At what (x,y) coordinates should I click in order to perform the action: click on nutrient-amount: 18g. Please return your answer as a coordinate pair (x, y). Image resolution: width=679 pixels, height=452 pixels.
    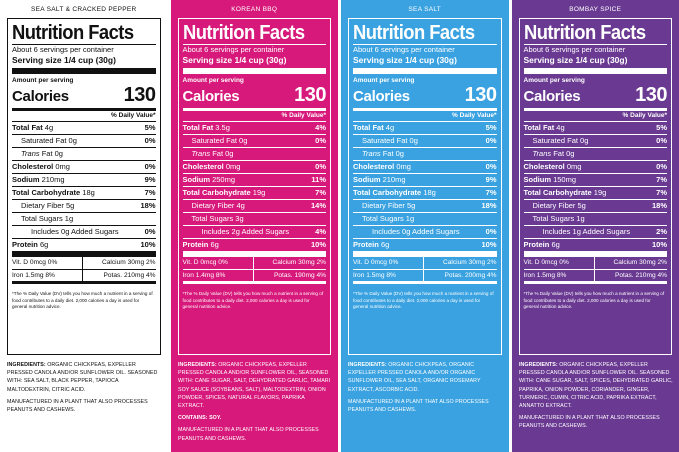
    Looking at the image, I should click on (429, 192).